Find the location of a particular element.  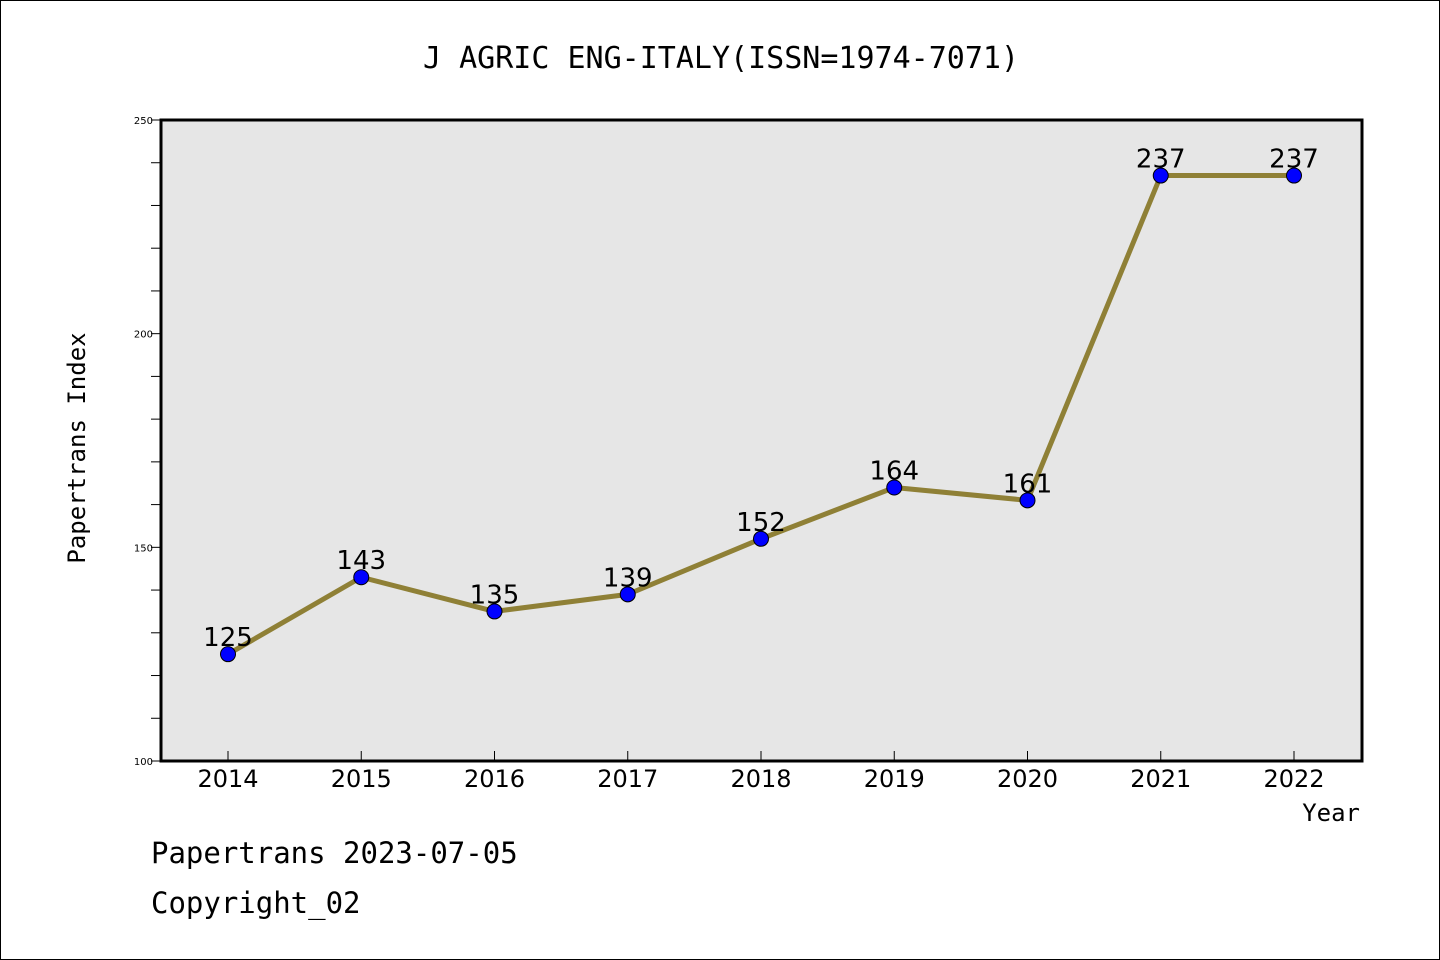

x-tick-label: 2019 is located at coordinates (894, 779).